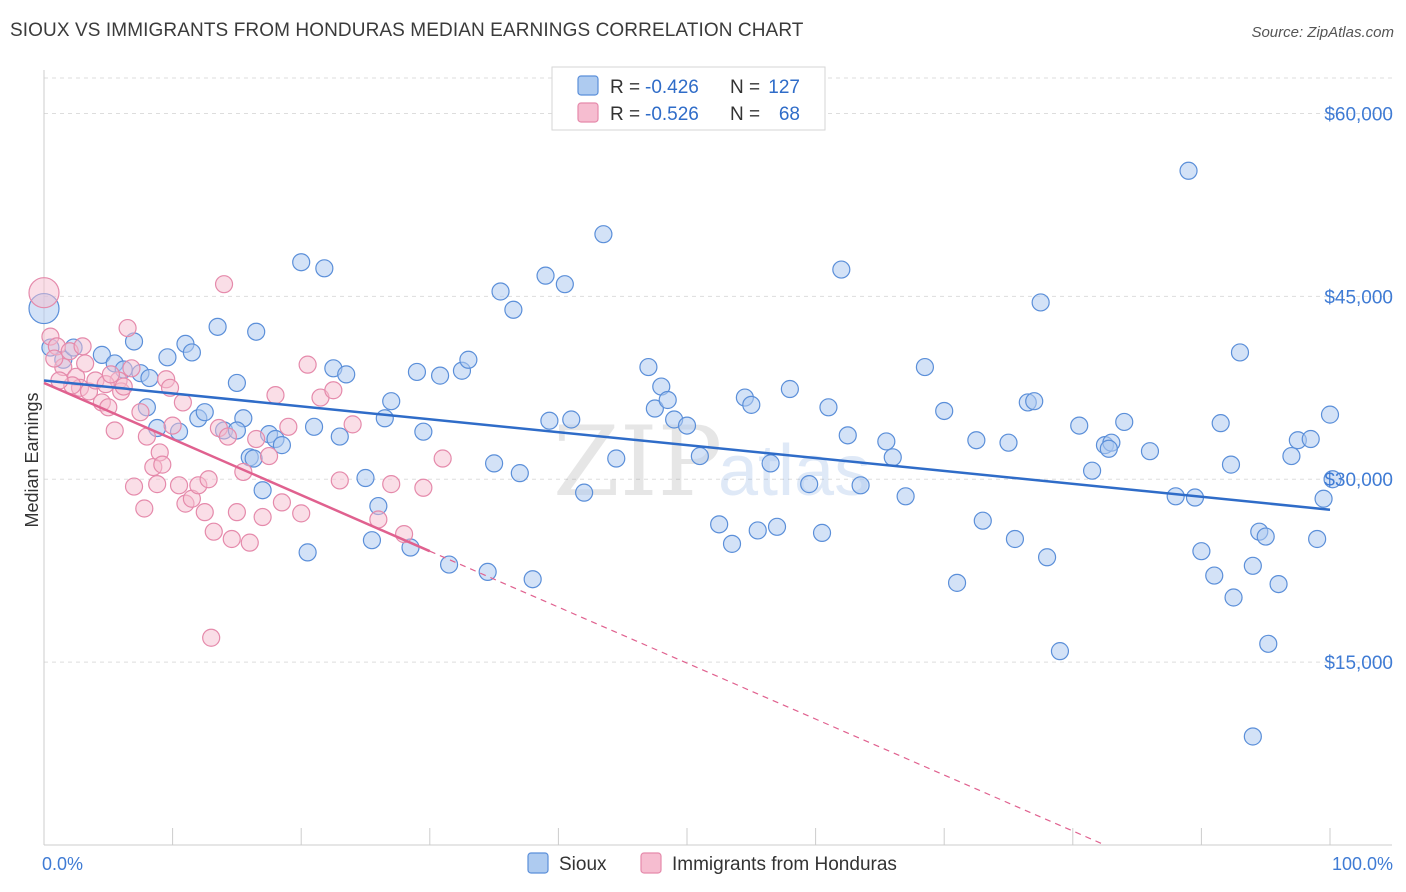 This screenshot has height=892, width=1406. Describe the element at coordinates (784, 87) in the screenshot. I see `stats-n-value-sioux: 127` at that location.